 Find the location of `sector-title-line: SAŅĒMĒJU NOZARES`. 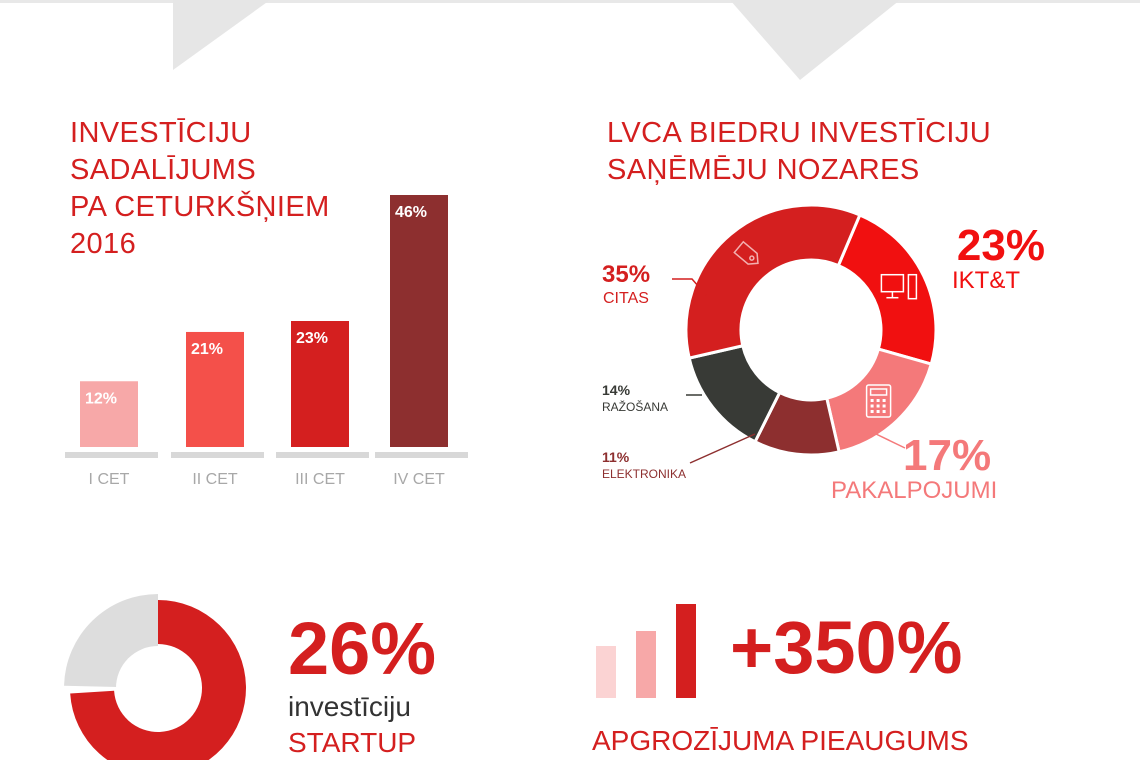

sector-title-line: SAŅĒMĒJU NOZARES is located at coordinates (763, 170).